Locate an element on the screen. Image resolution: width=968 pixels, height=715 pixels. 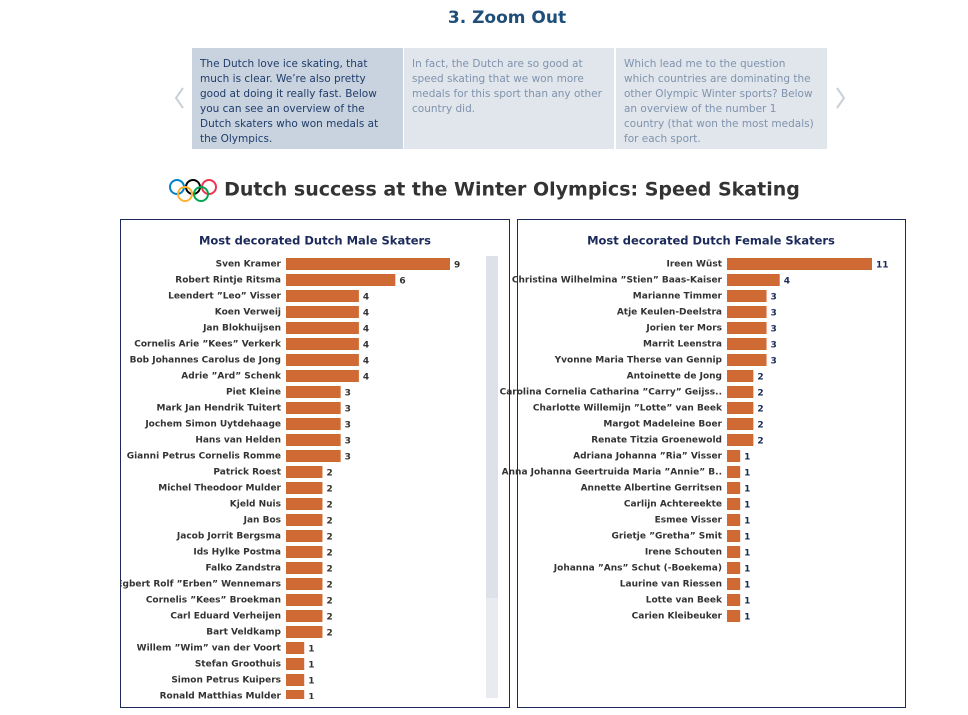
next-arrow is located at coordinates (841, 98).